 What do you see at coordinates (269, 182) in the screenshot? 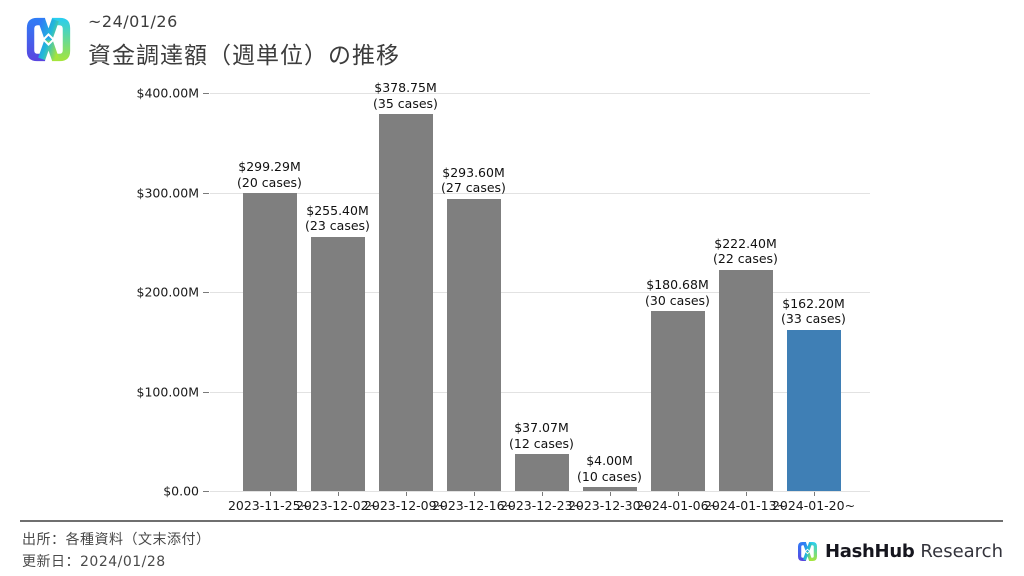
I see `bar-cases-text: (20 cases)` at bounding box center [269, 182].